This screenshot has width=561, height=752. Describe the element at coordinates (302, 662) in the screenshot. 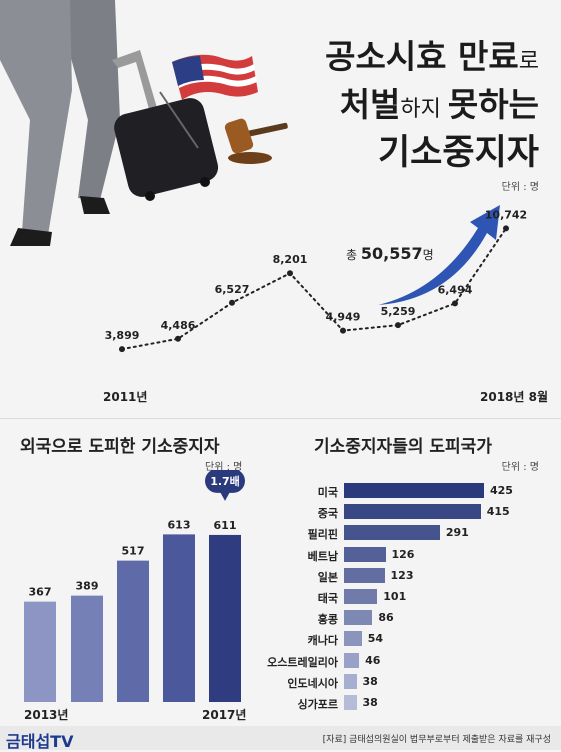

I see `country-label: 오스트레일리아` at that location.